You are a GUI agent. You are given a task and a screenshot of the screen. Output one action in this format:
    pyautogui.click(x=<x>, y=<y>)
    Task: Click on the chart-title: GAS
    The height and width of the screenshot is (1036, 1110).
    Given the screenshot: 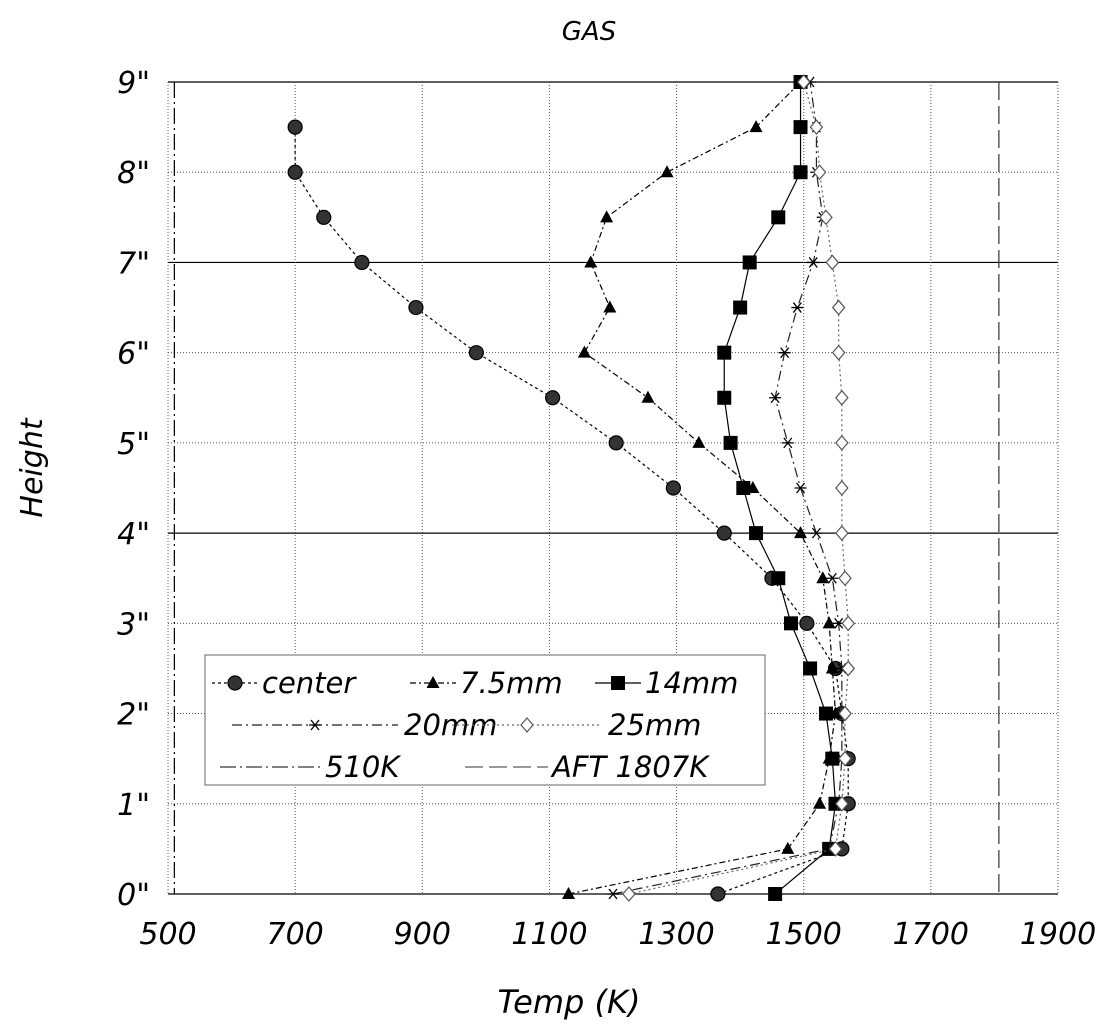 What is the action you would take?
    pyautogui.click(x=589, y=32)
    